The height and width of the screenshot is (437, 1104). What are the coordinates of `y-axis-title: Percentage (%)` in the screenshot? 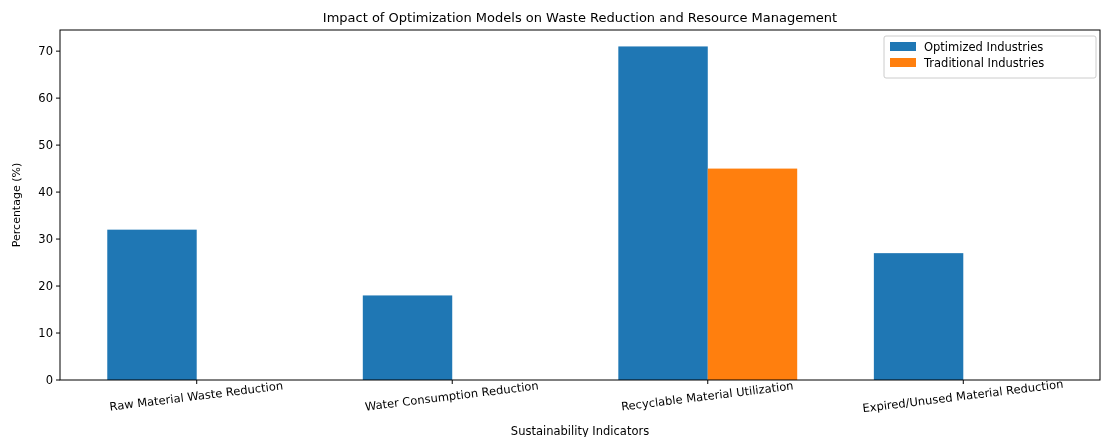 It's located at (16, 205).